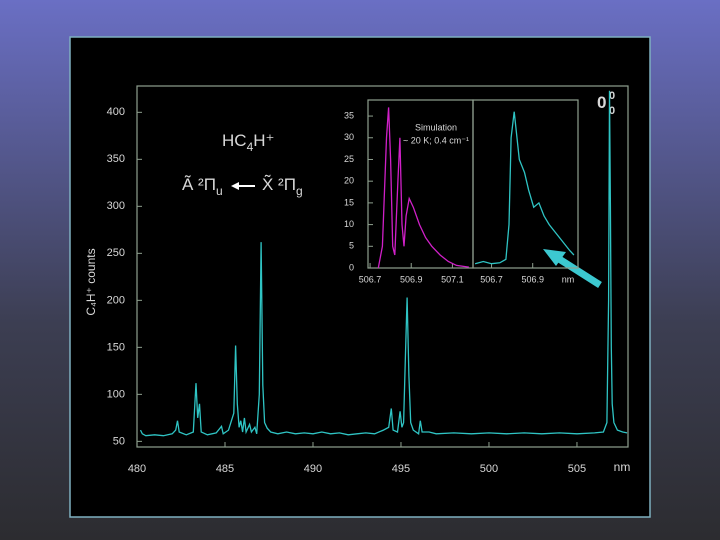 Image resolution: width=720 pixels, height=540 pixels. Describe the element at coordinates (568, 279) in the screenshot. I see `inset-x-label: nm` at that location.